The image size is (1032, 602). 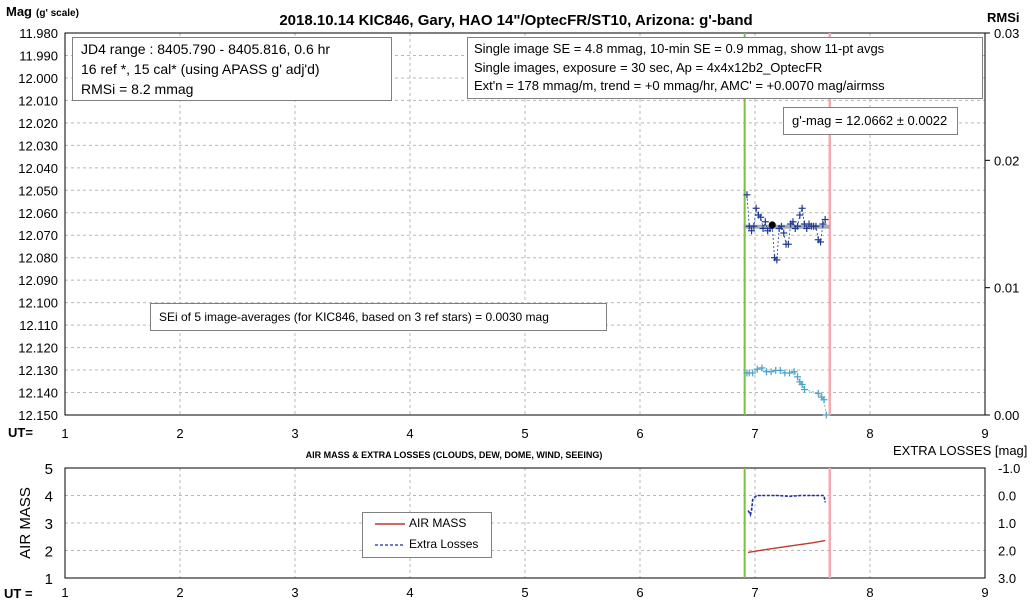 I want to click on mean-point, so click(x=772, y=225).